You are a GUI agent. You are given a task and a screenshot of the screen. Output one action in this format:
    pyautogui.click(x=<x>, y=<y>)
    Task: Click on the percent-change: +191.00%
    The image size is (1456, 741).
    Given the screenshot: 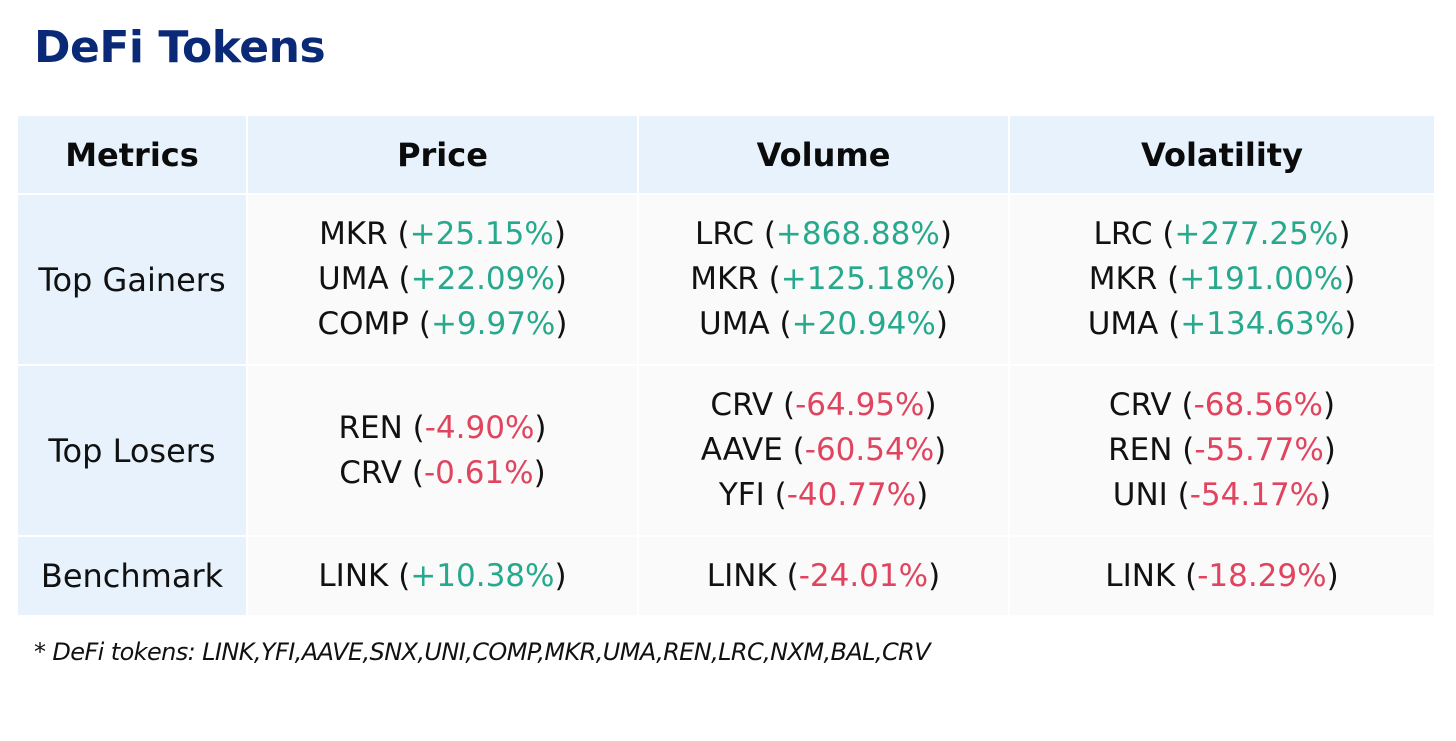 What is the action you would take?
    pyautogui.click(x=1261, y=279)
    